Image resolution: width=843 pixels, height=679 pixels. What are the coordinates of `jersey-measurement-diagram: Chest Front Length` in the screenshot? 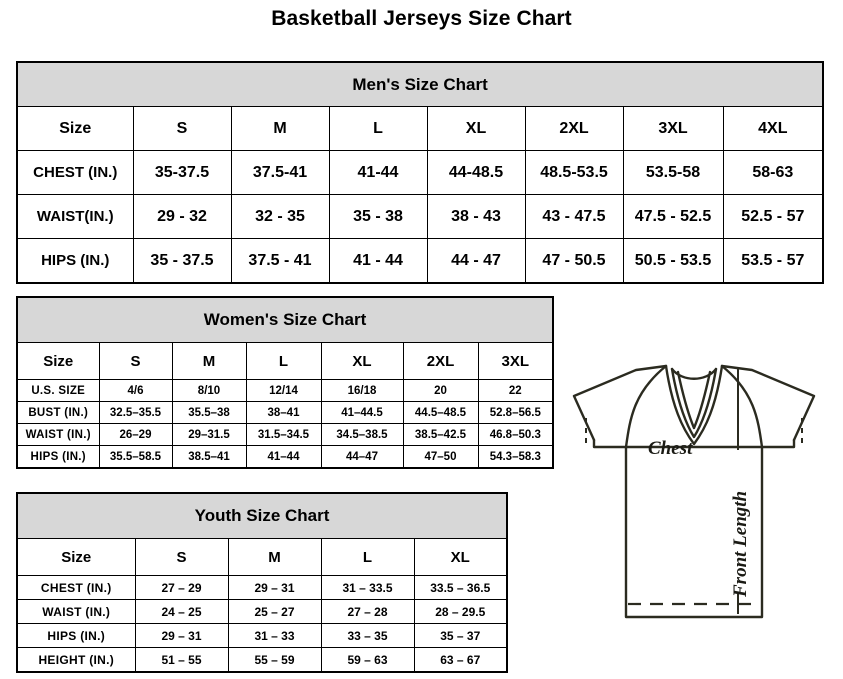 It's located at (694, 497).